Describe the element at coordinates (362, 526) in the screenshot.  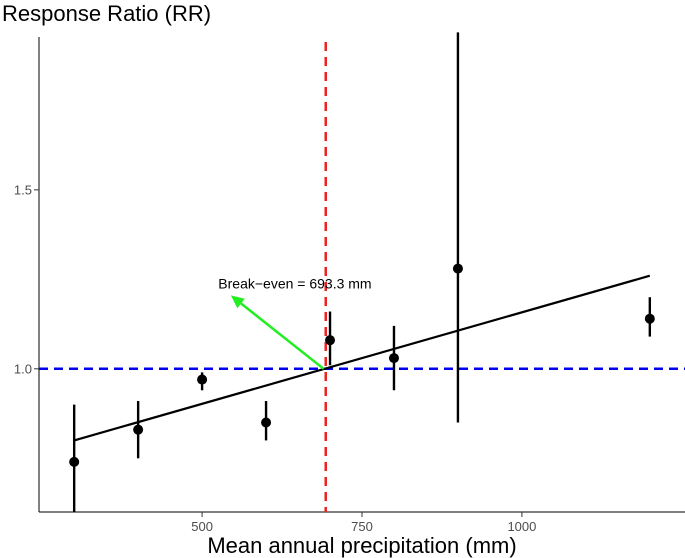
I see `x-tick-label: 750` at that location.